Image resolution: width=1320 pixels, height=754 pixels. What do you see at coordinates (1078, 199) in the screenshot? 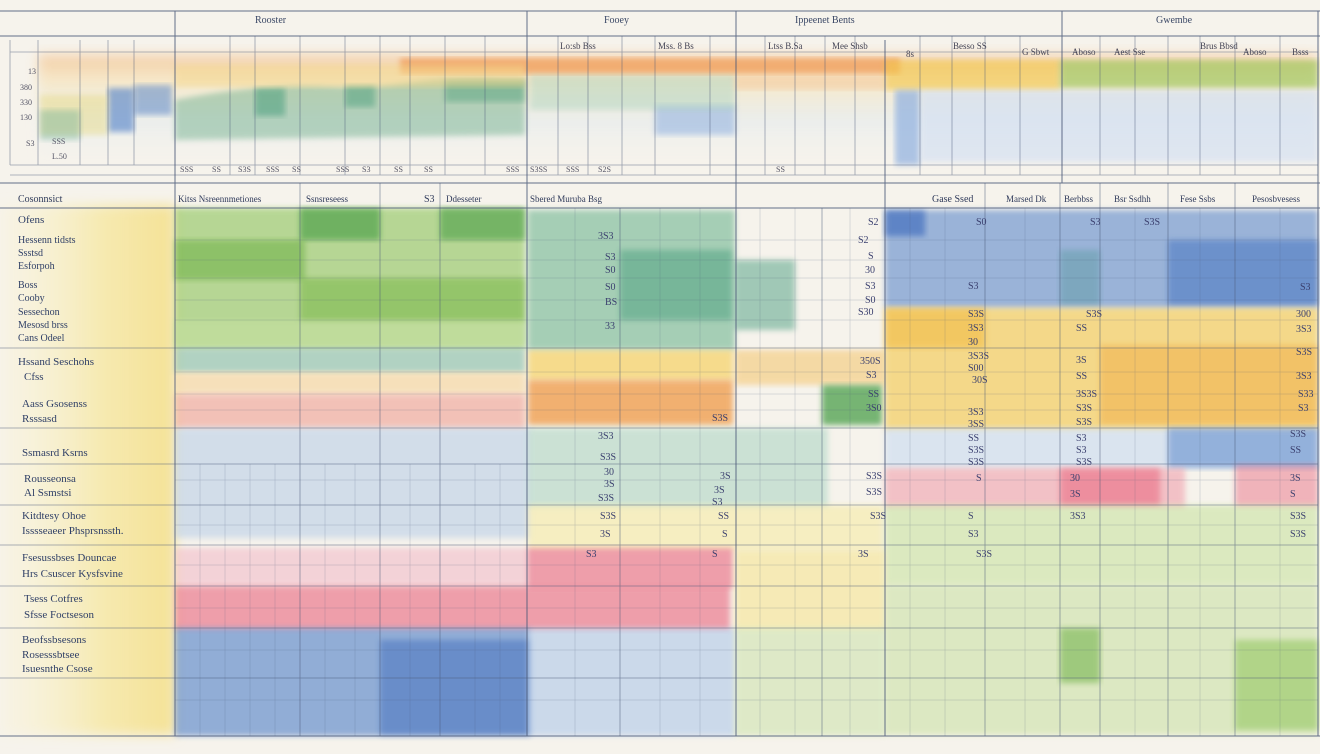
I see `column-header: Berbbss` at bounding box center [1078, 199].